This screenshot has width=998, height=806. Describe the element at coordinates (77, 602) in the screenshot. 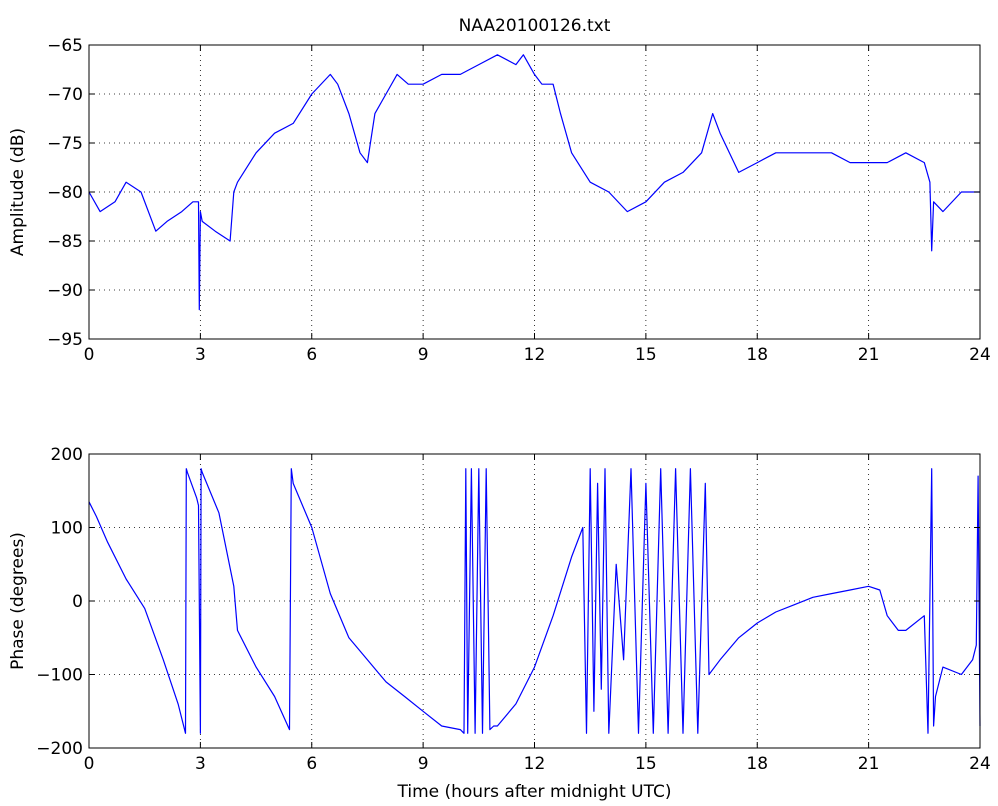

I see `y-tick-label: 0` at that location.